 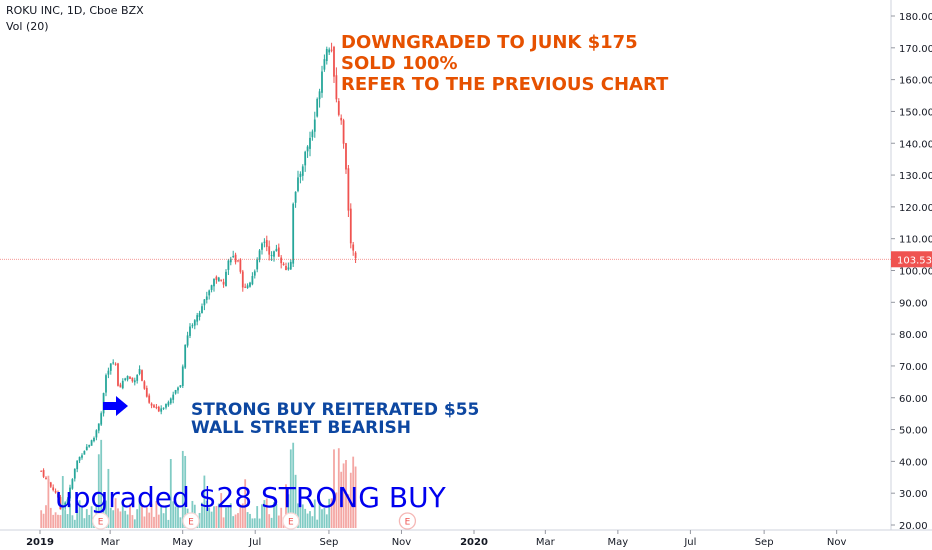 I want to click on upgraded-line: upgraded $28 STRONG BUY, so click(x=250, y=497).